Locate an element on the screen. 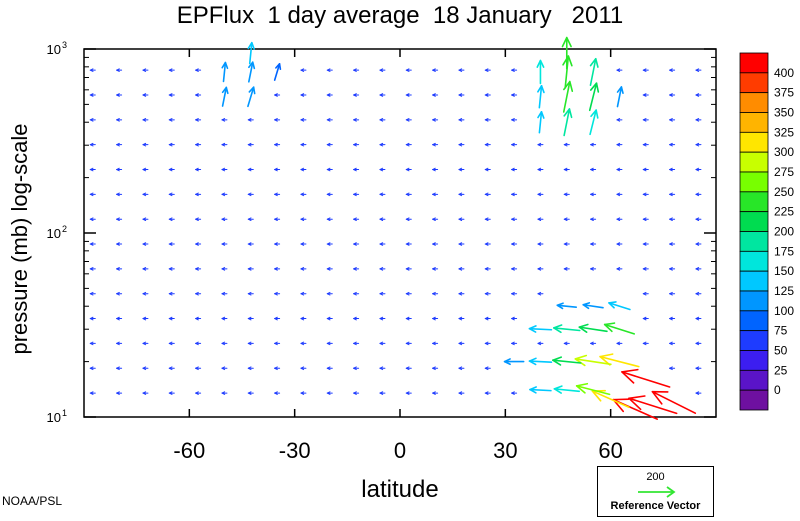 The image size is (800, 521). y-tick-label: 10 is located at coordinates (54, 49).